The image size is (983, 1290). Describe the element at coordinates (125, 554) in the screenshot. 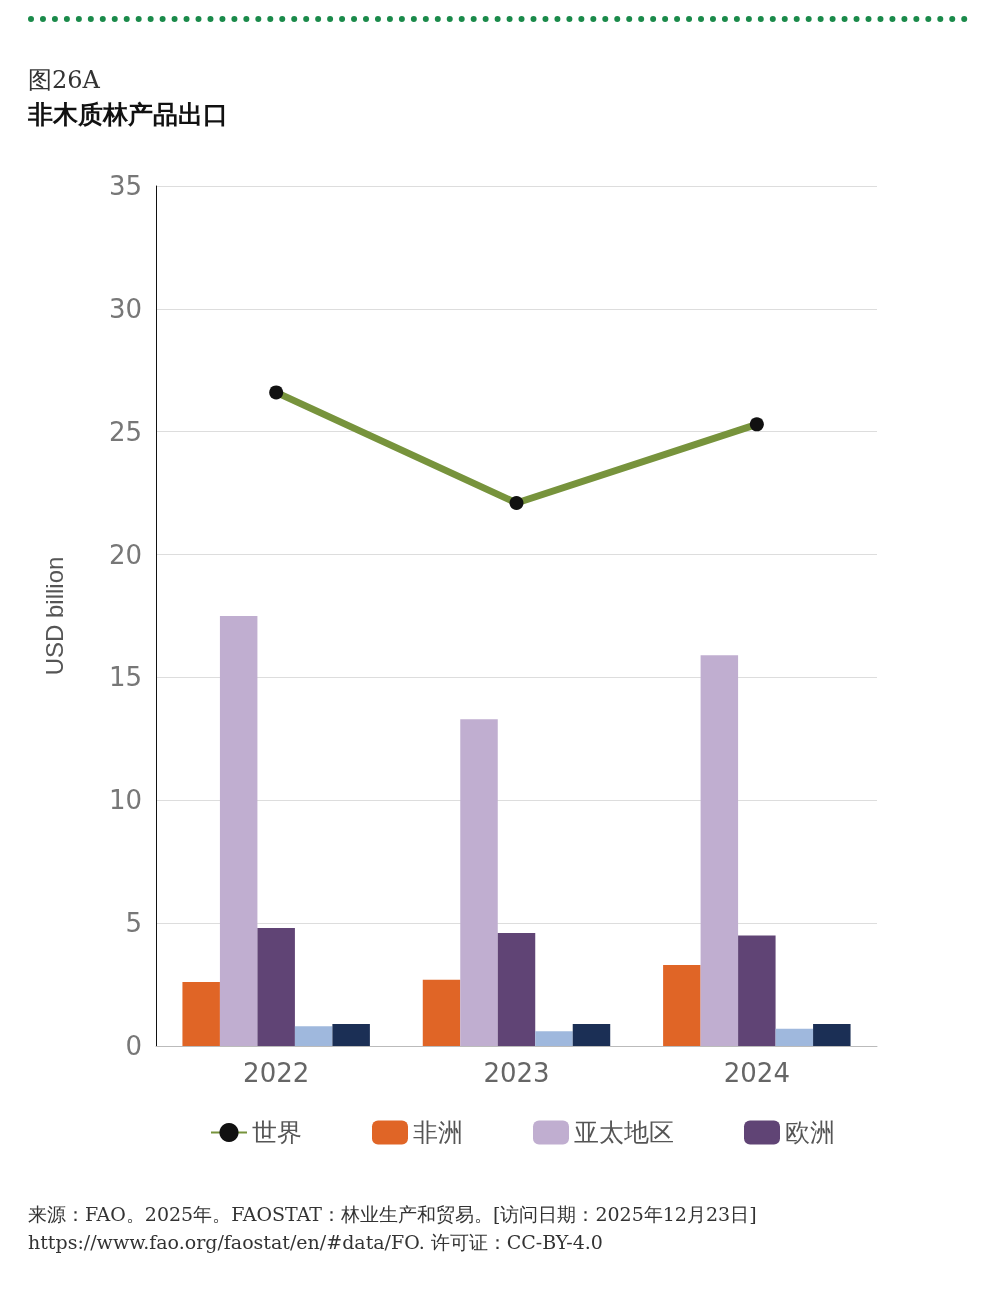

I see `y-tick-label: 20` at that location.